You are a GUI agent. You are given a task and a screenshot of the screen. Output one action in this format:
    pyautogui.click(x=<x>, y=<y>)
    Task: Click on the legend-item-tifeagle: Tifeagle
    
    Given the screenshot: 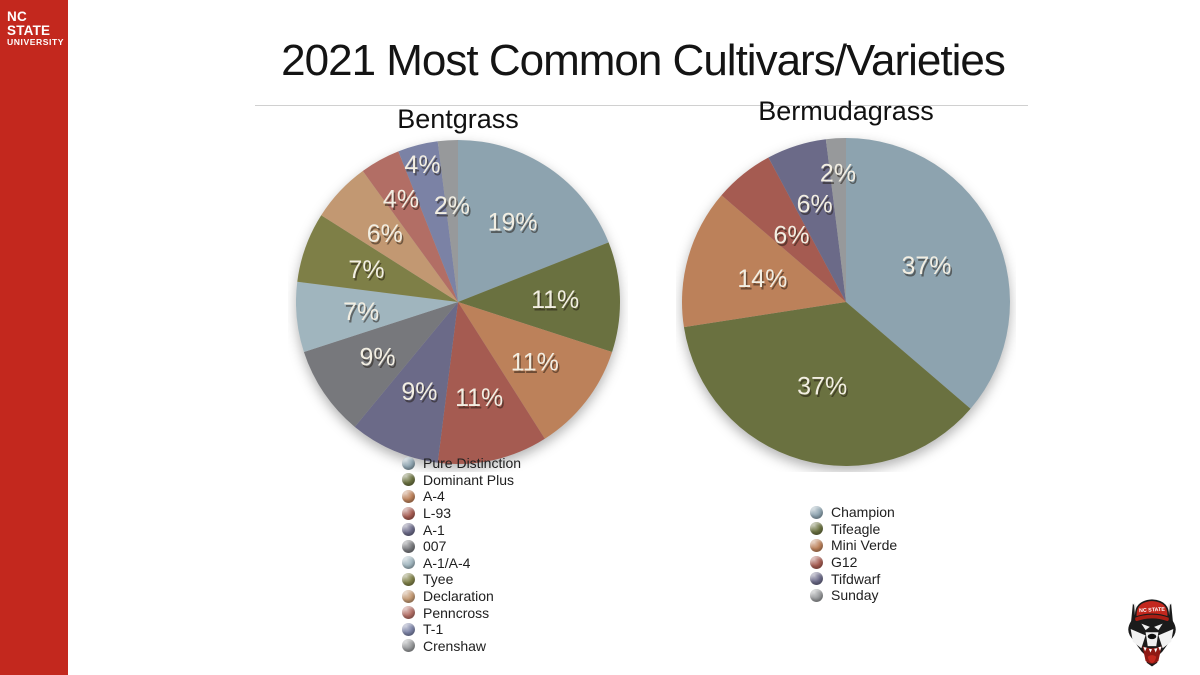 What is the action you would take?
    pyautogui.click(x=853, y=529)
    